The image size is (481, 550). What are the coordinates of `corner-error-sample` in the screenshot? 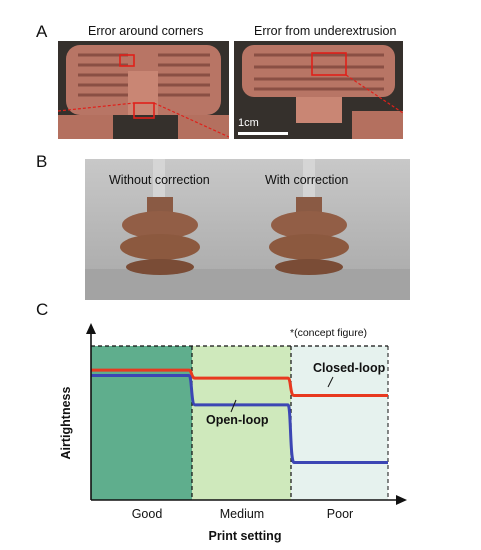 It's located at (143, 90).